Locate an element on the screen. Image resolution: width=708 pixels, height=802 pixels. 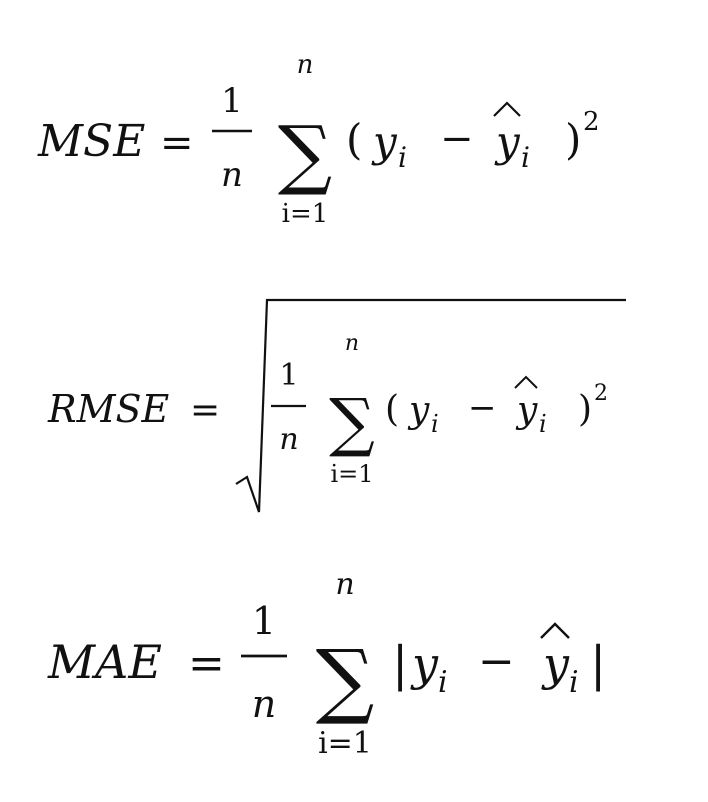
mse-hat-icon is located at coordinates (507, 109).